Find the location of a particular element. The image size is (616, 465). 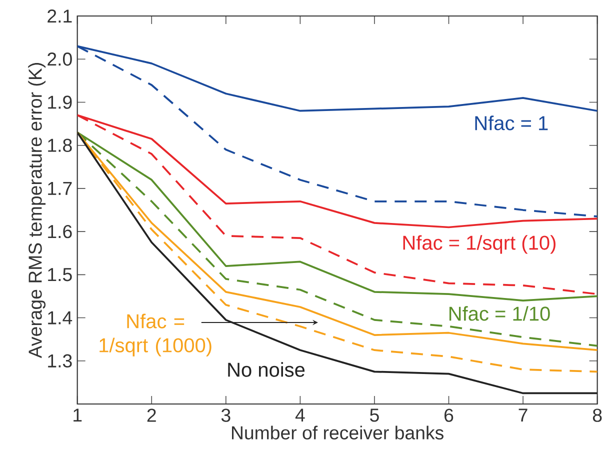

x-tick-label: 8 is located at coordinates (597, 415).